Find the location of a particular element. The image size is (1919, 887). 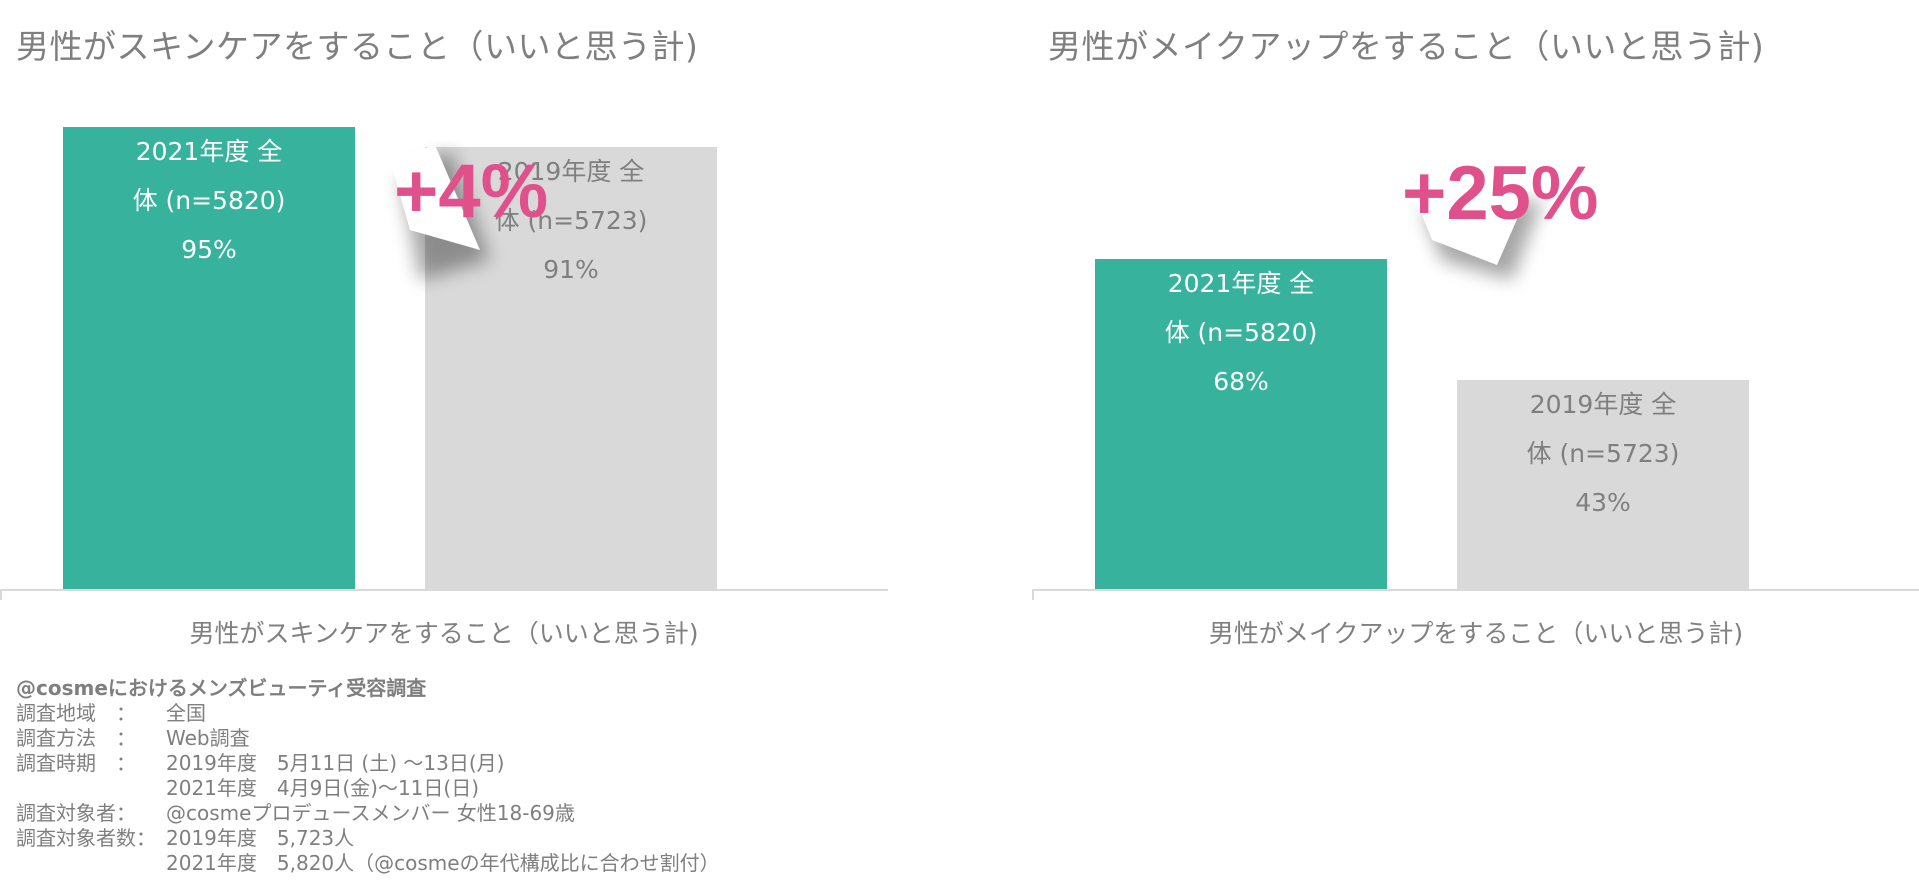

bar-label: 2021年度 全 体 (n=5820) 95% is located at coordinates (209, 200).